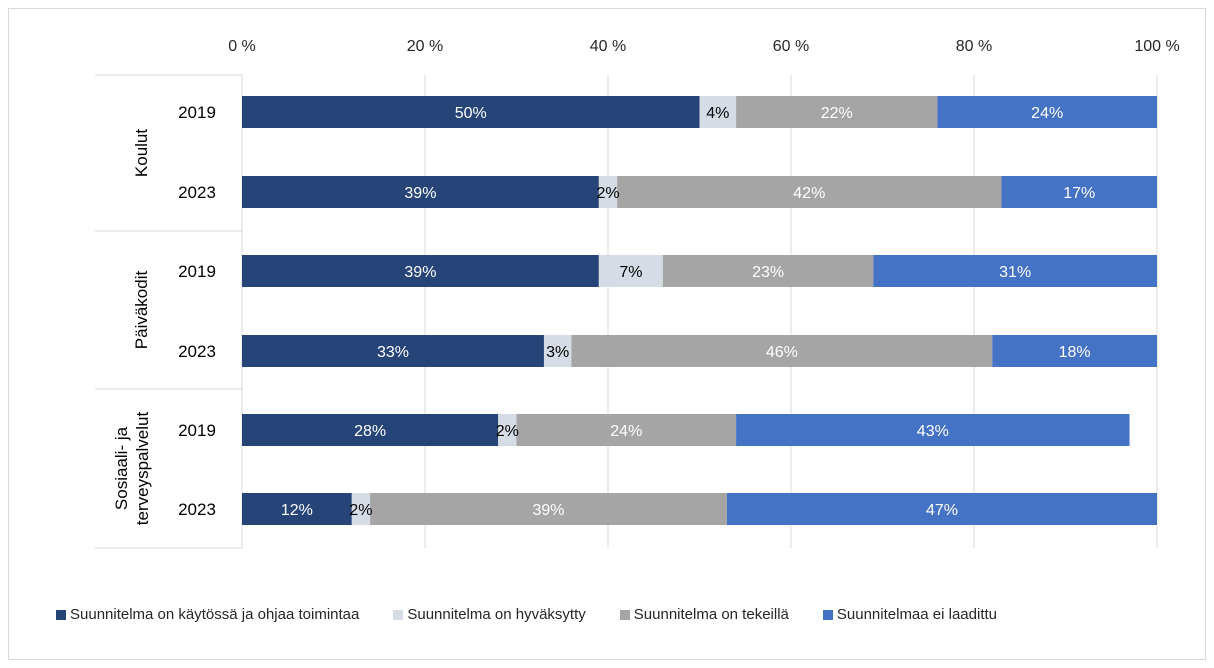 The width and height of the screenshot is (1214, 668). I want to click on x-axis-ticks: 0 % 20 % 40 % 60 % 80 % 100 %, so click(703, 46).